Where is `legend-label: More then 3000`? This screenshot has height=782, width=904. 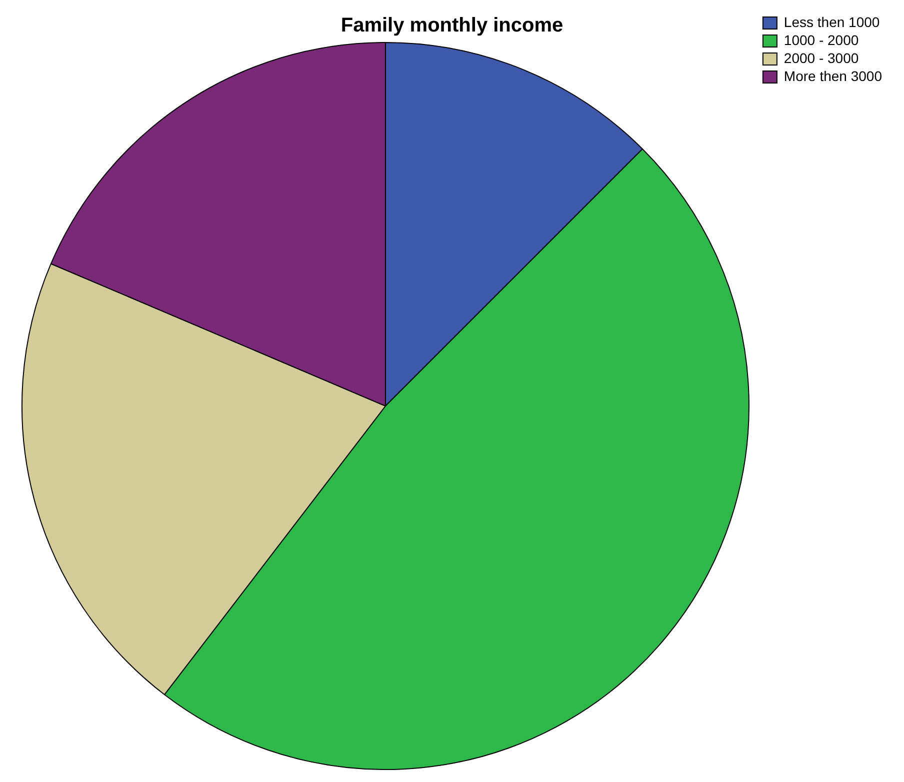
legend-label: More then 3000 is located at coordinates (833, 76).